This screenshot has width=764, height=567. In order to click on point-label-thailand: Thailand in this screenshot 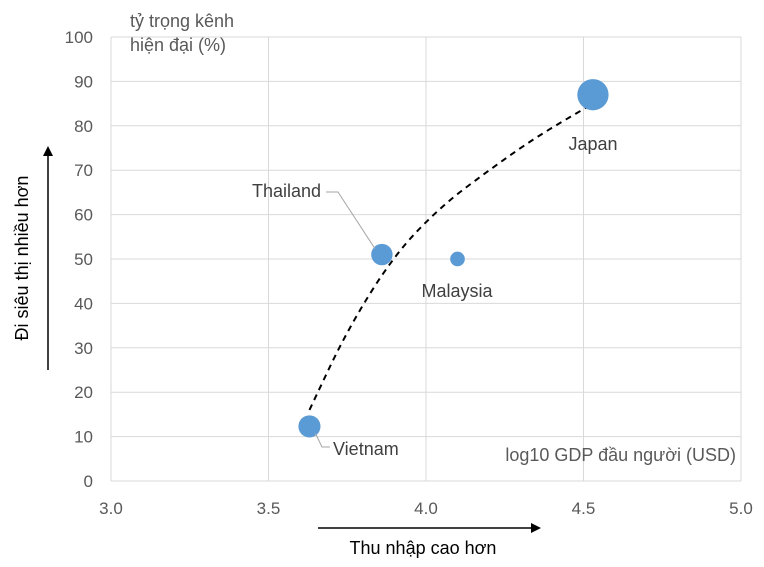, I will do `click(286, 191)`.